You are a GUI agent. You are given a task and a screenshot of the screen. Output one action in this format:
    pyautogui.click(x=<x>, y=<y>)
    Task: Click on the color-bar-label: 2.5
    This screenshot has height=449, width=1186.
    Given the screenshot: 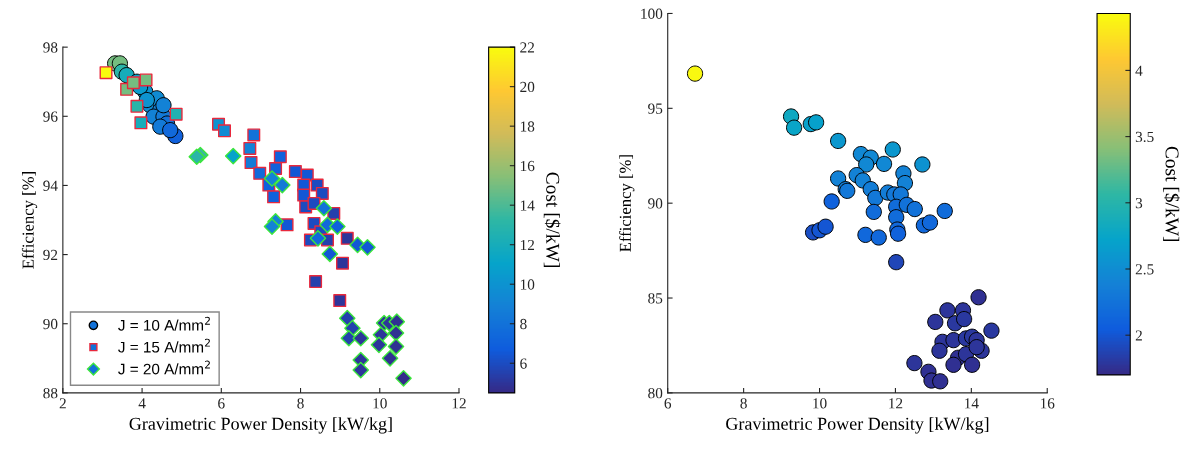 What is the action you would take?
    pyautogui.click(x=1144, y=269)
    